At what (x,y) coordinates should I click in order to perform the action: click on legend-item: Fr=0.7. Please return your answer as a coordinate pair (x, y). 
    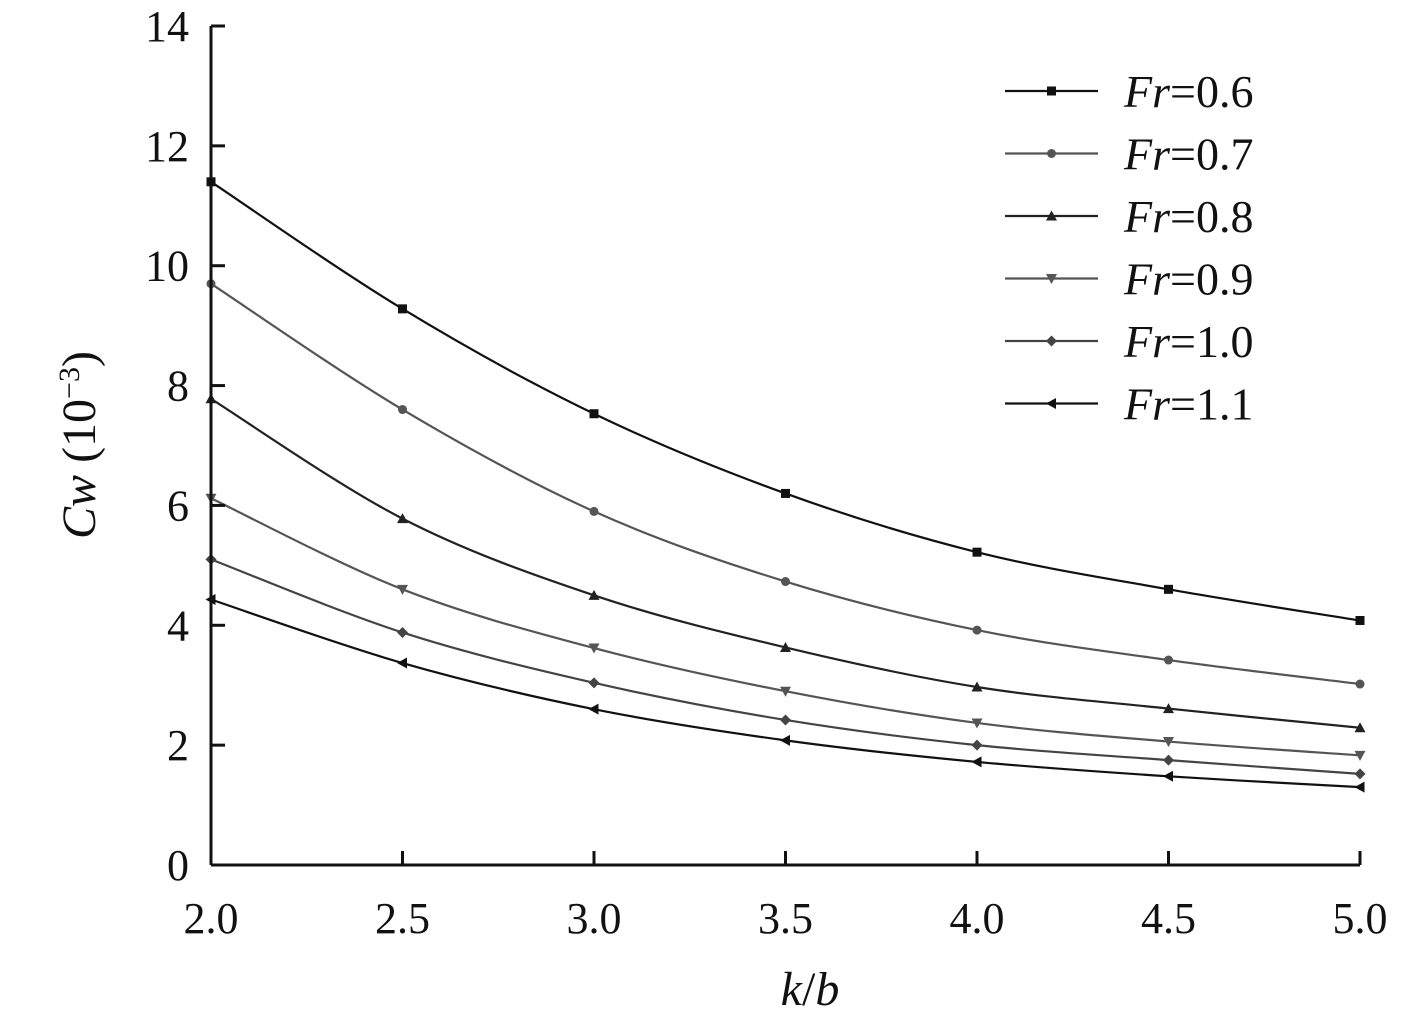
    Looking at the image, I should click on (1129, 154).